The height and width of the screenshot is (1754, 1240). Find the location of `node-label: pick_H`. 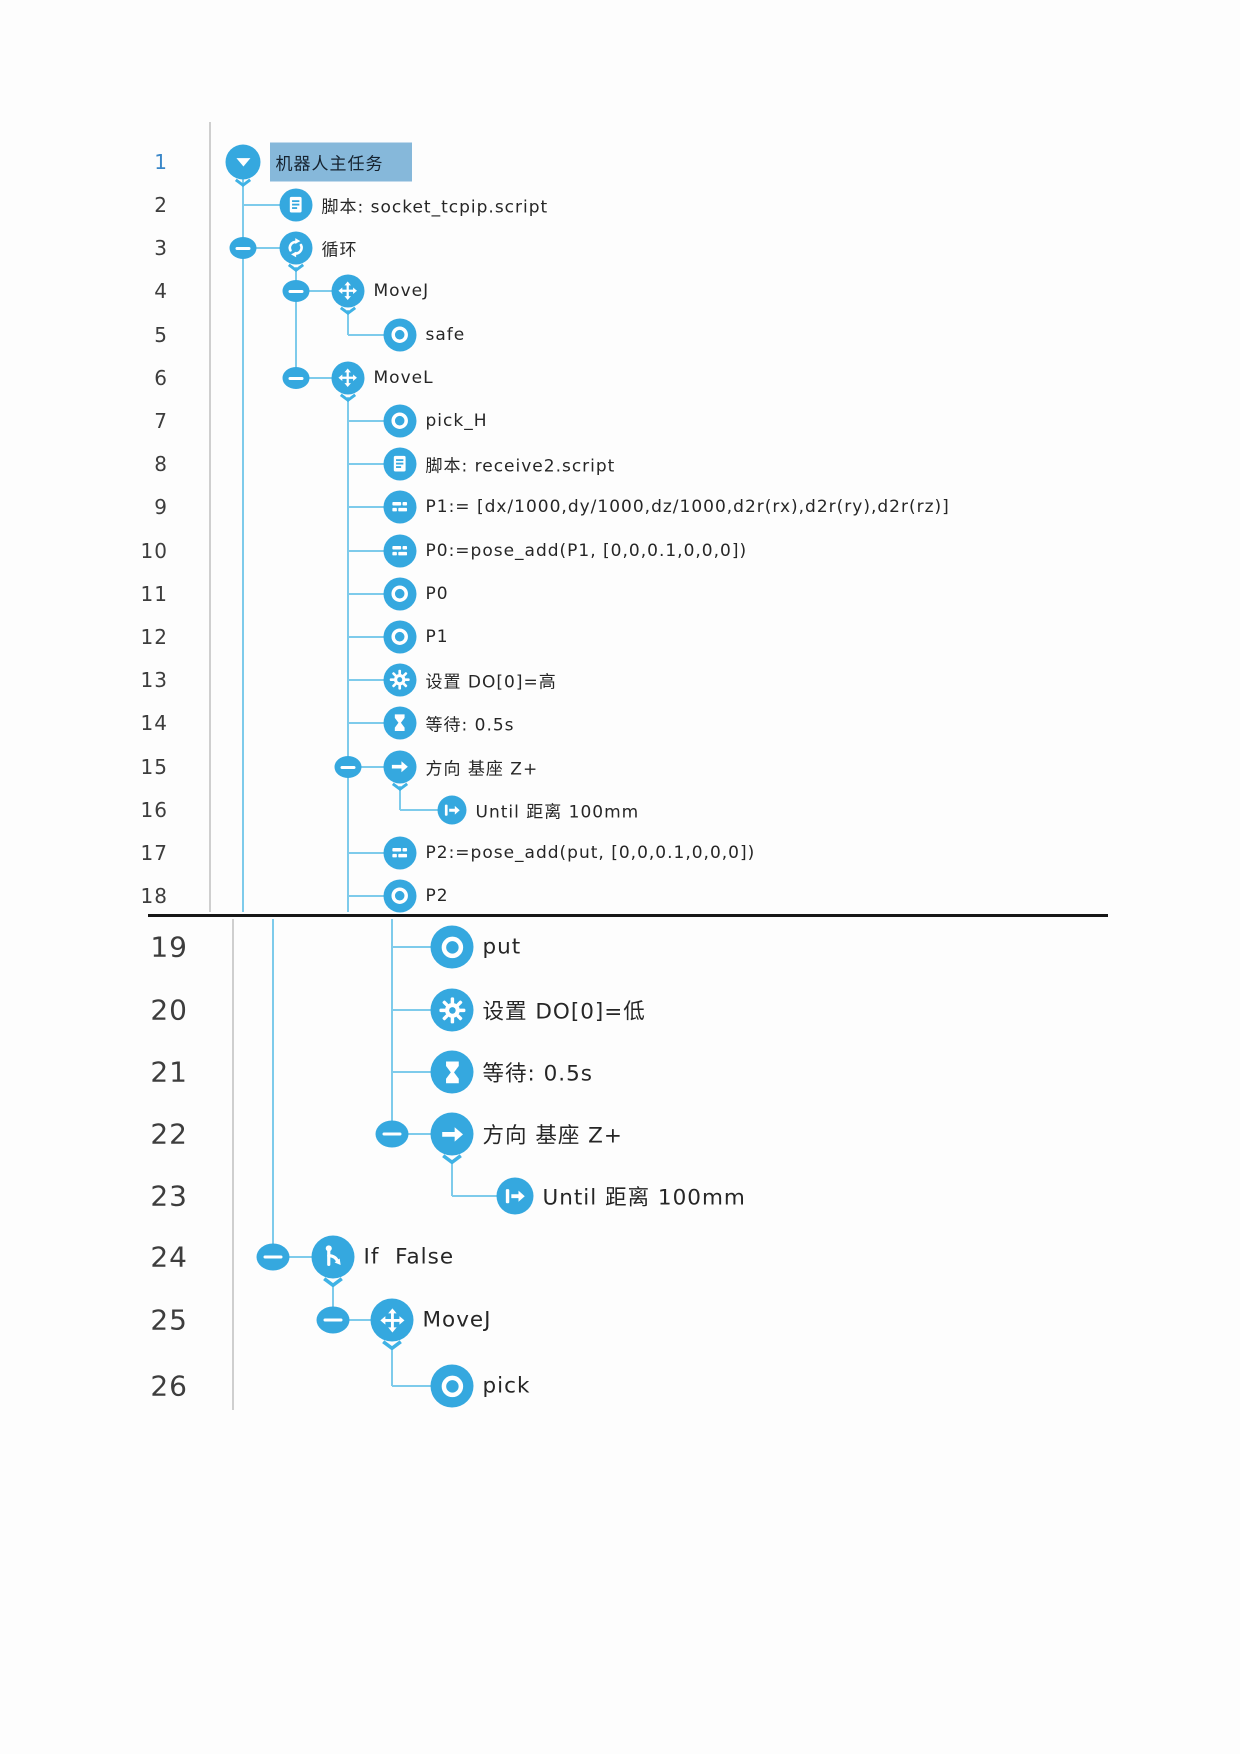

node-label: pick_H is located at coordinates (456, 421).